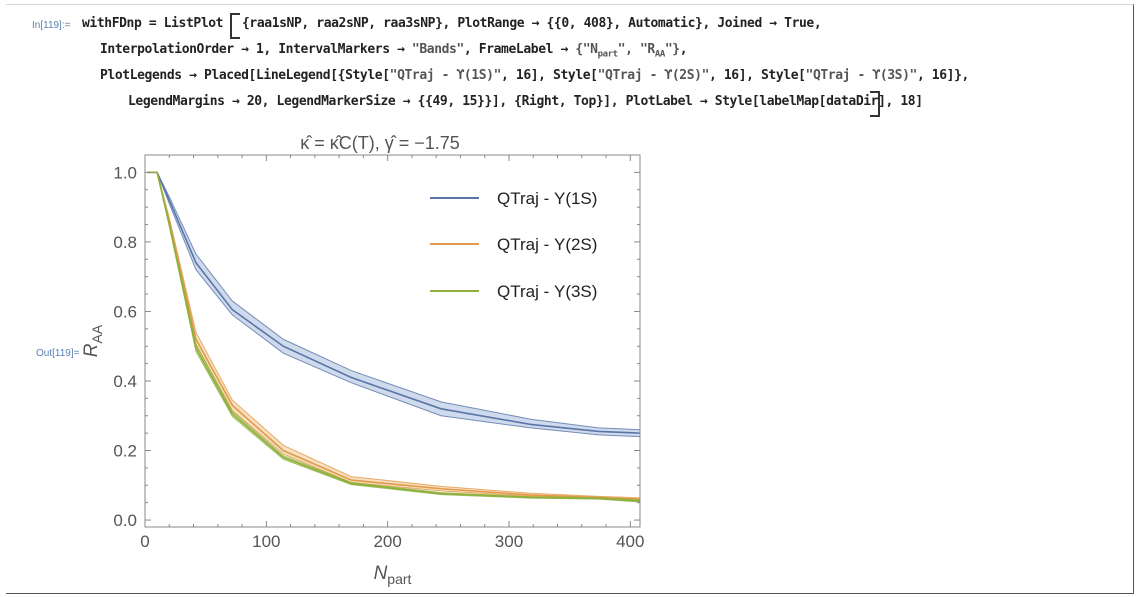  What do you see at coordinates (144, 541) in the screenshot?
I see `x-tick-label: 0` at bounding box center [144, 541].